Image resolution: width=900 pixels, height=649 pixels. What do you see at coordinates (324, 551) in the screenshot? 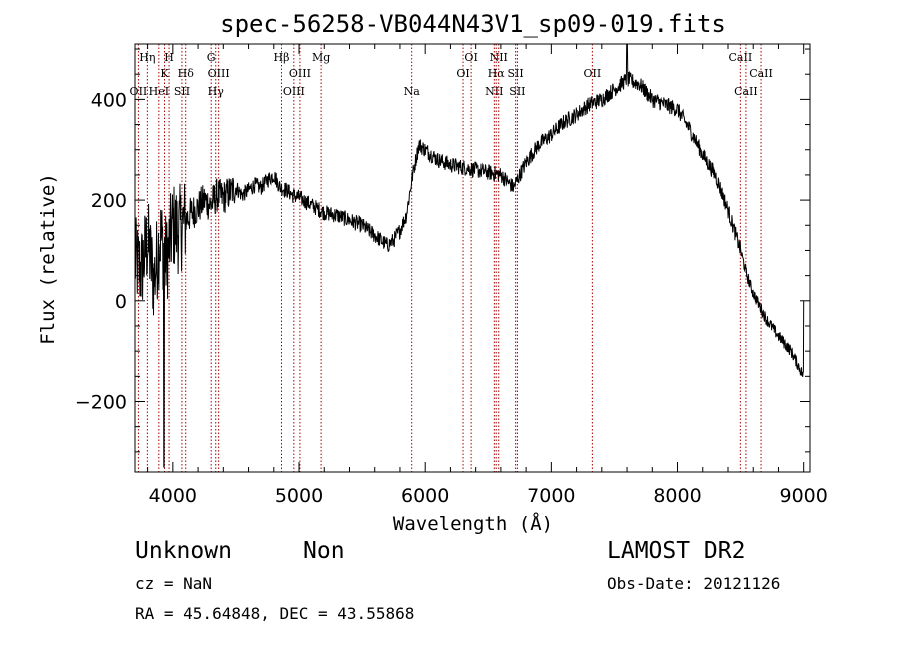
I see `spectral-subclass: Non` at bounding box center [324, 551].